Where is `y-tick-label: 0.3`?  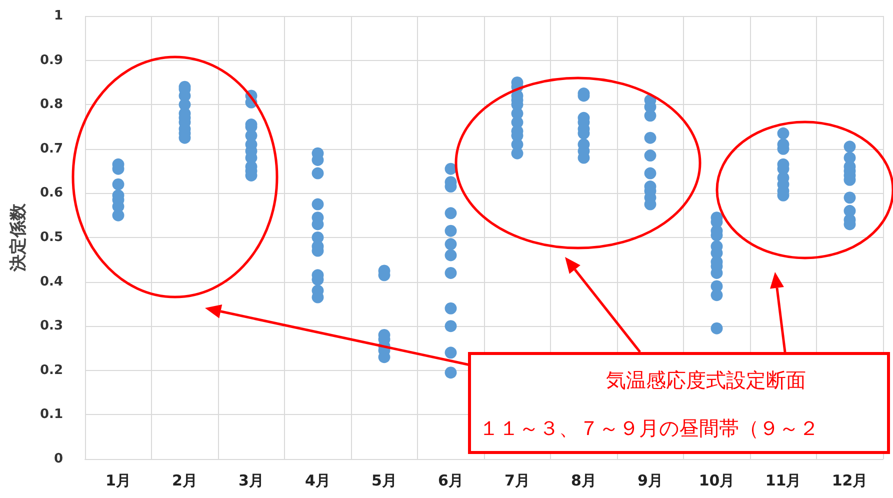 y-tick-label: 0.3 is located at coordinates (51, 326).